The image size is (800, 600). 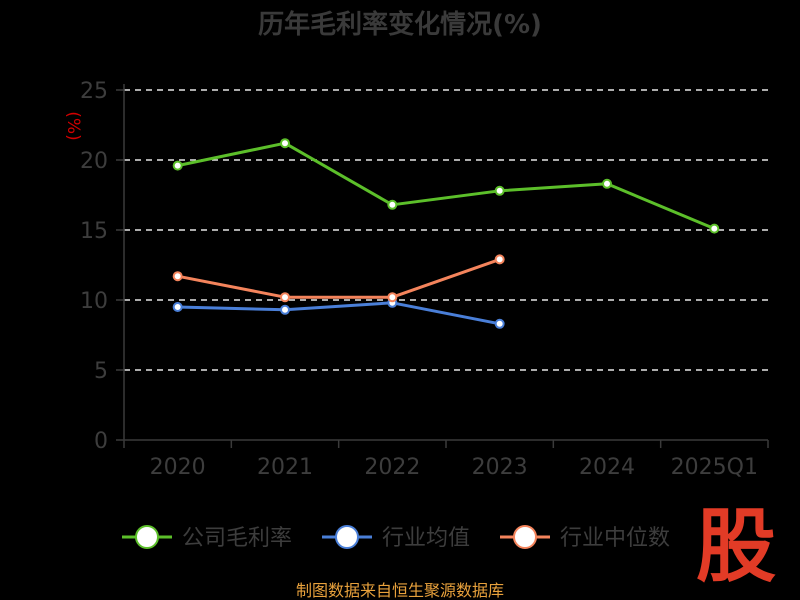 I want to click on y-tick-label: 0, so click(x=101, y=441).